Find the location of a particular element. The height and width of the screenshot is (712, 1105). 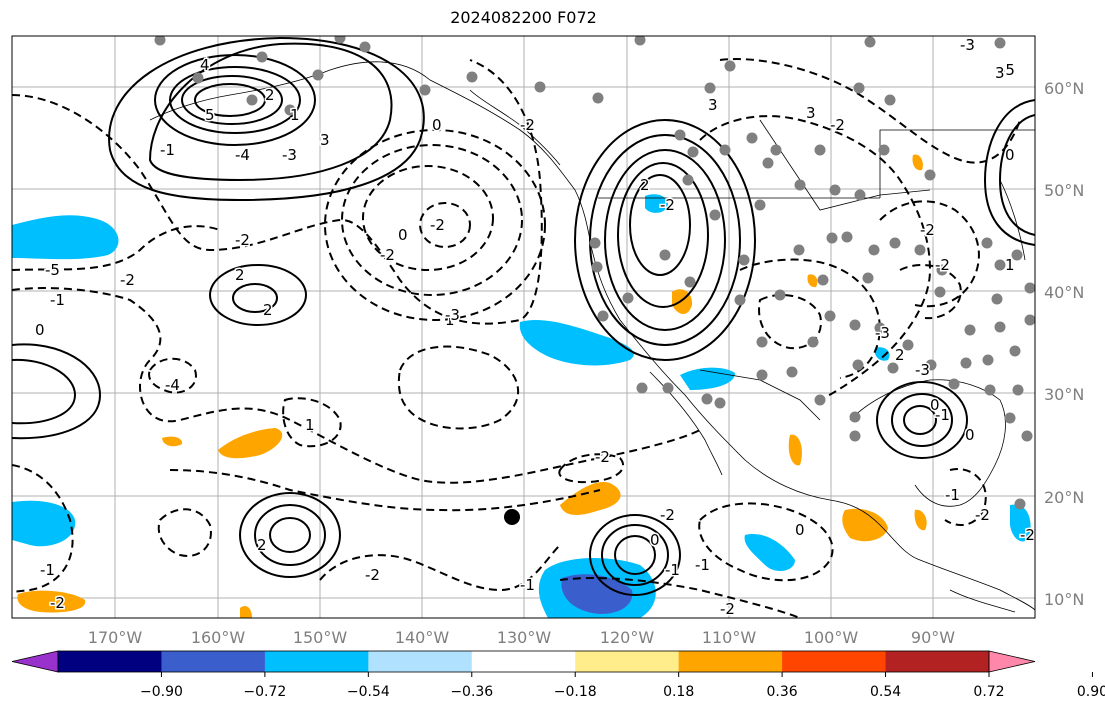

contour-value-label: 1 is located at coordinates (295, 115).